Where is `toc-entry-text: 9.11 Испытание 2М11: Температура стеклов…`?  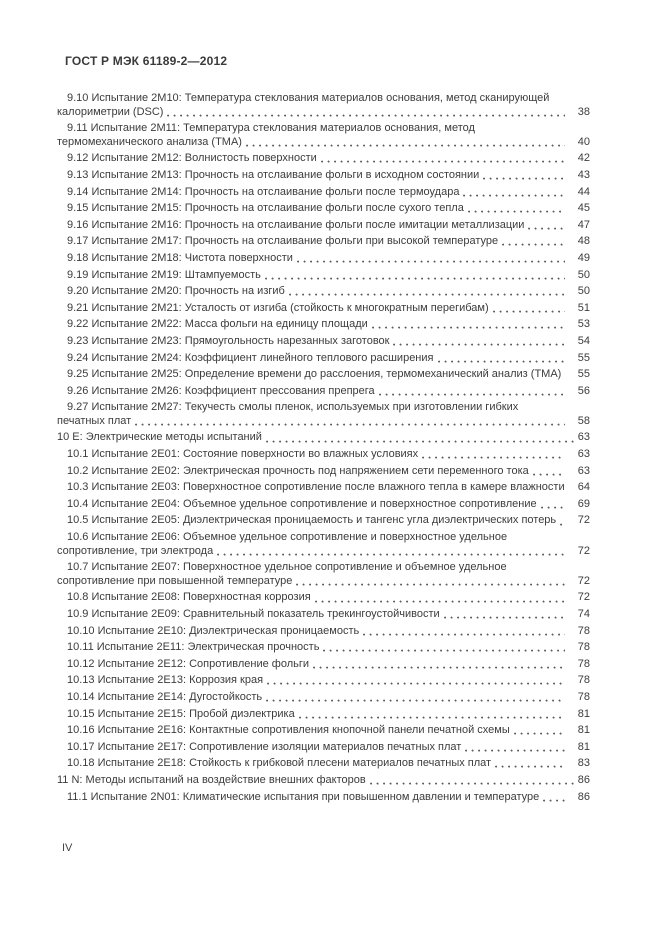
toc-entry-text: 9.11 Испытание 2М11: Температура стеклов… is located at coordinates (266, 135).